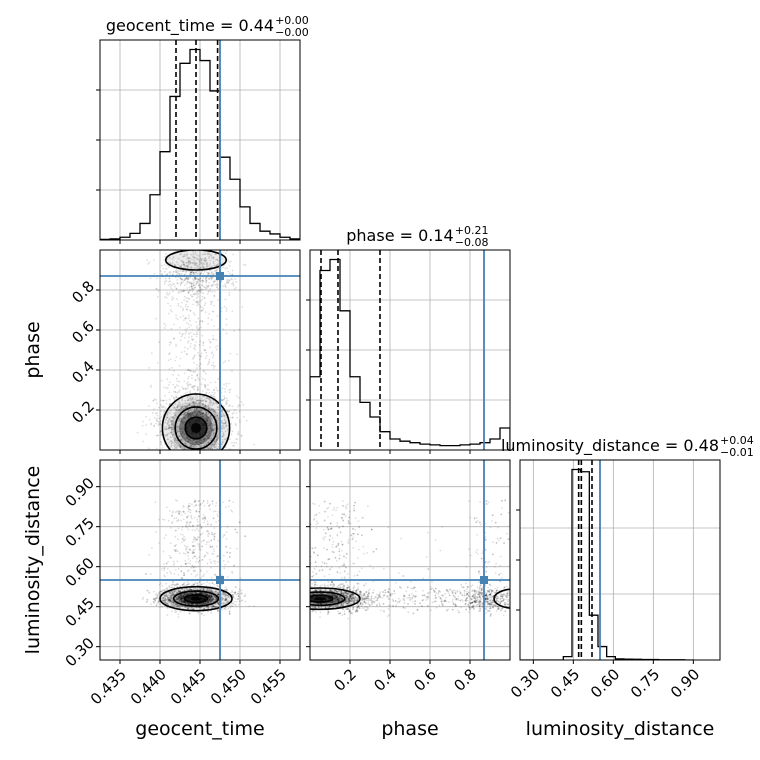 The height and width of the screenshot is (760, 760). Describe the element at coordinates (207, 26) in the screenshot. I see `panel-title: geocent_time = 0.44 +0.00−0.00` at that location.